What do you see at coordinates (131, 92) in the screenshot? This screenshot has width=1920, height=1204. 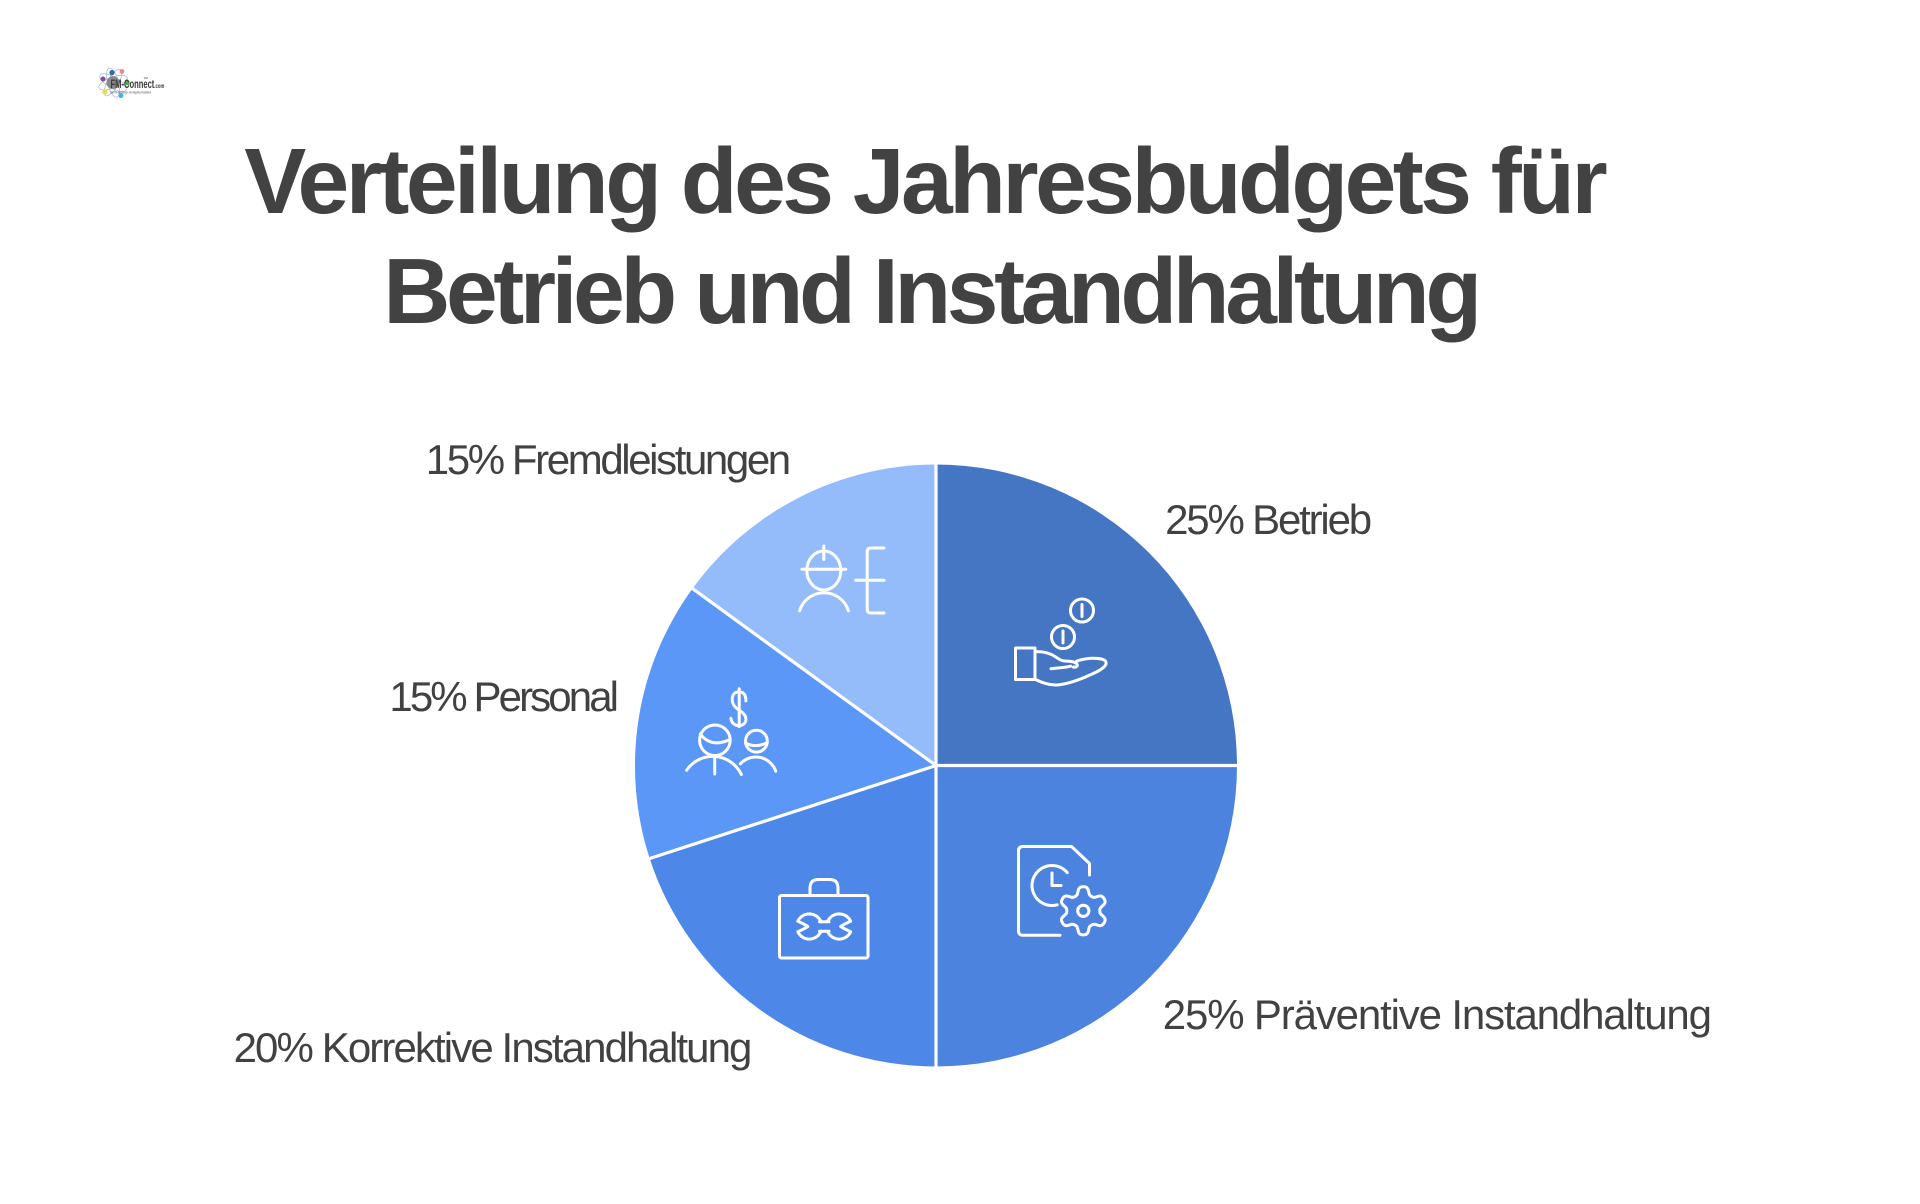 I see `svg-text:Die FM-Beratungs- und Ingenieu: Die FM-Beratungs- und Ingenieur-Netzwerk` at bounding box center [131, 92].